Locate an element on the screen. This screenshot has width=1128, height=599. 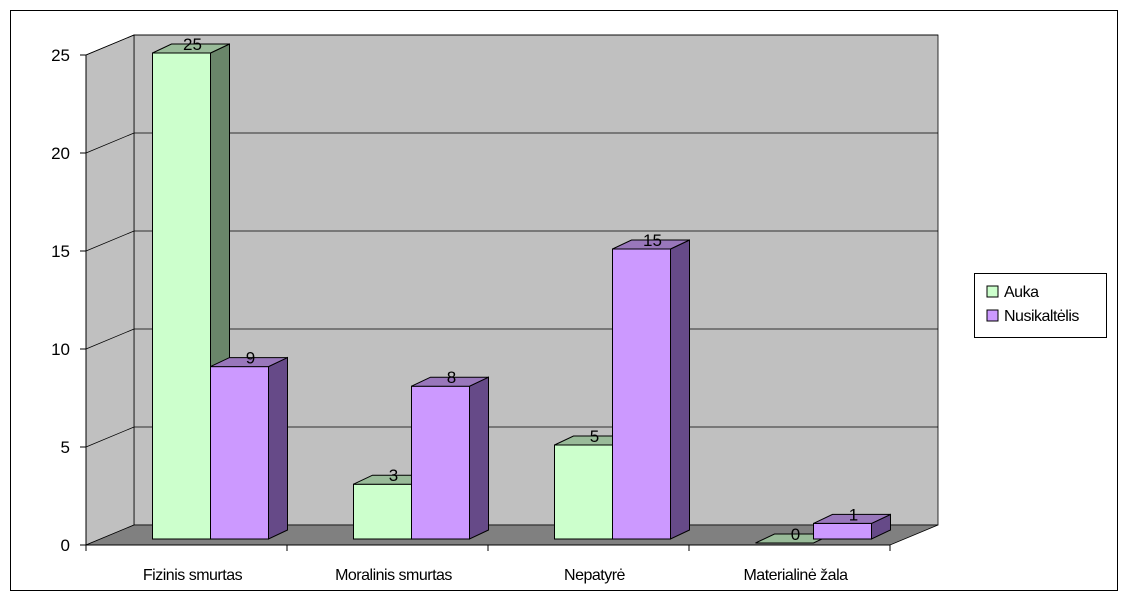
data-label: 0 is located at coordinates (795, 534).